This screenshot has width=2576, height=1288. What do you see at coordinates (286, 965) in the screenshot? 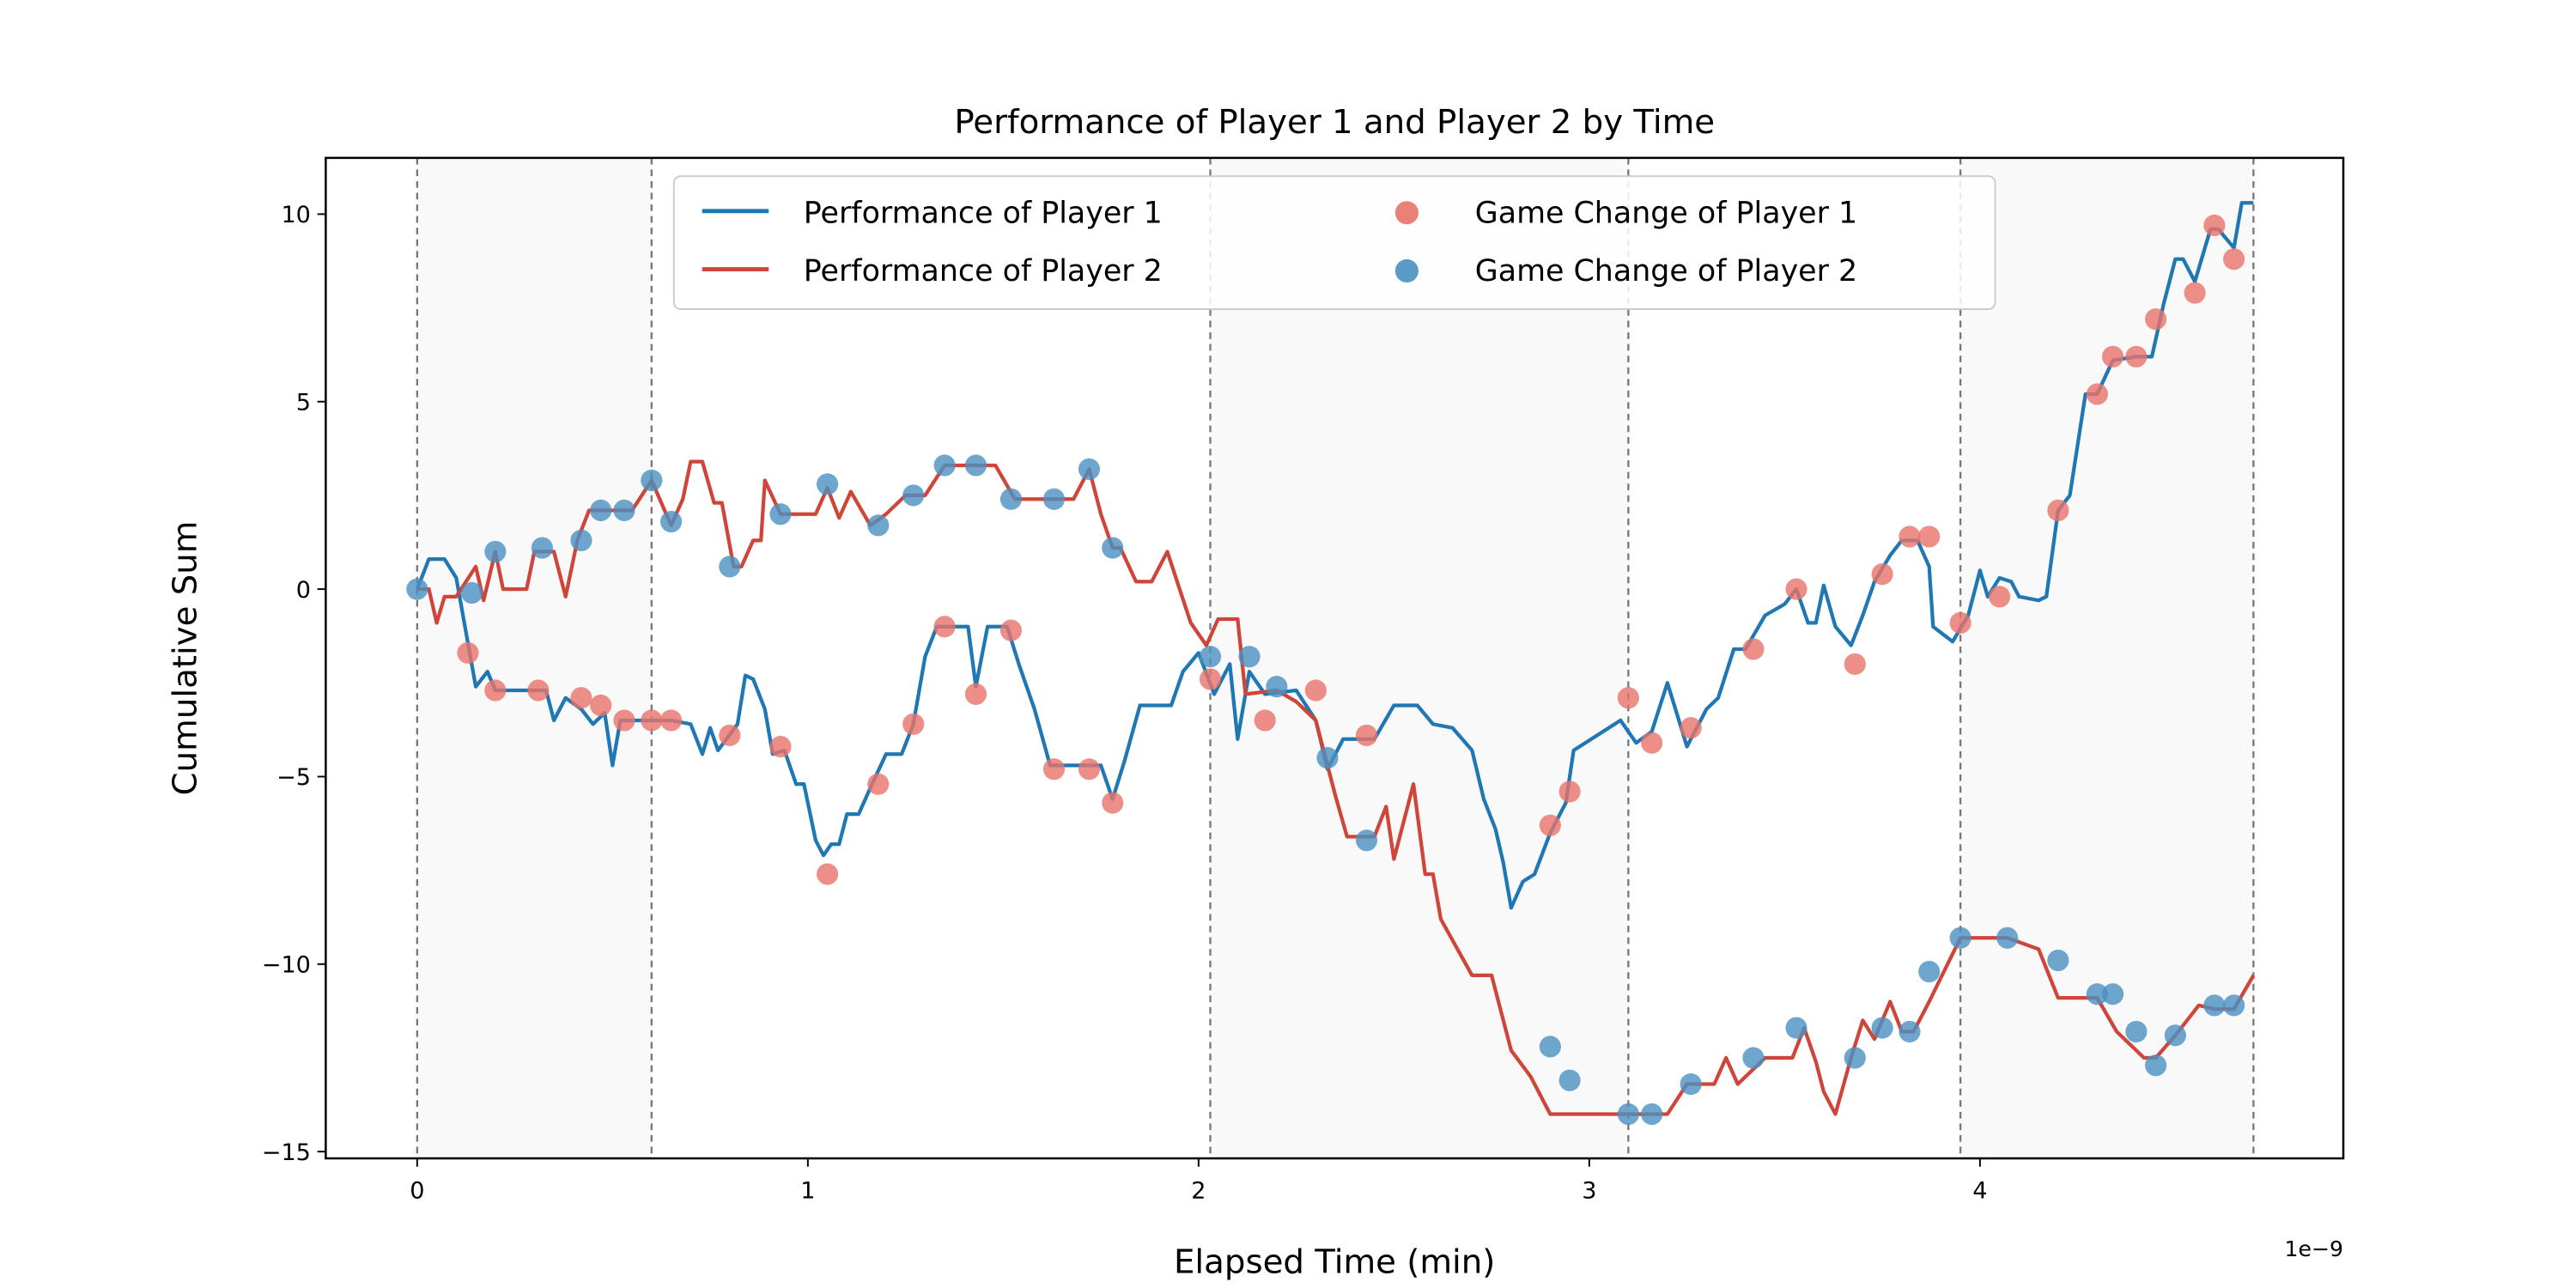
I see `y-tick-label: −10` at bounding box center [286, 965].